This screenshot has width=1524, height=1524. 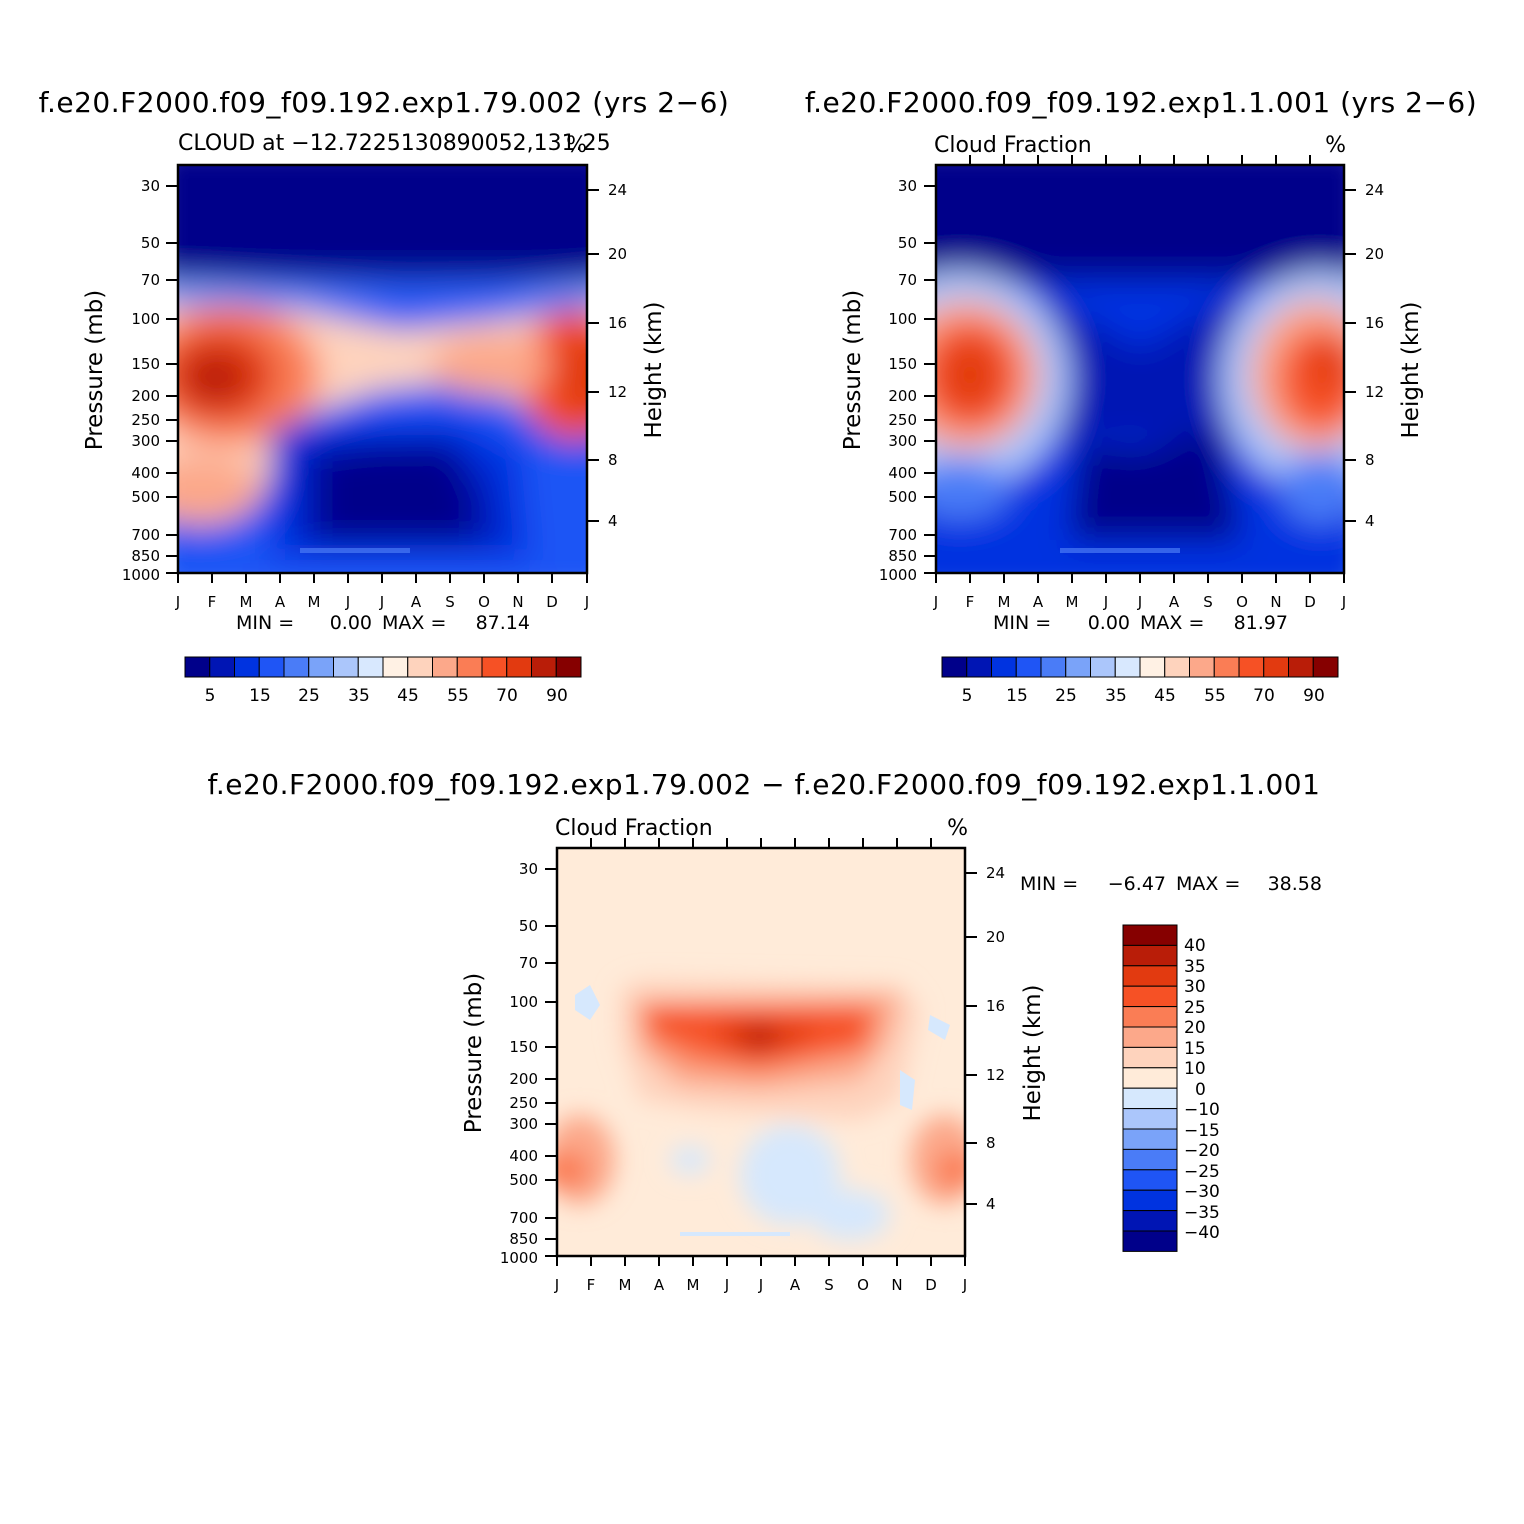 What do you see at coordinates (902, 556) in the screenshot?
I see `panel2-ylabel-11: 850` at bounding box center [902, 556].